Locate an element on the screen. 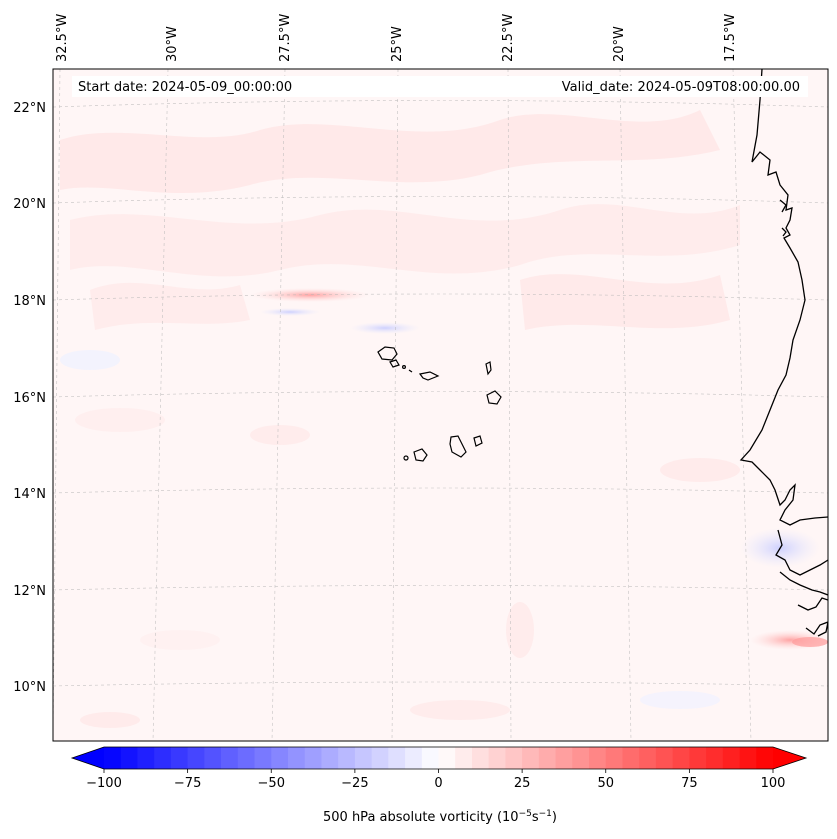 The image size is (837, 839). lat-label-20n: 20°N is located at coordinates (29, 204).